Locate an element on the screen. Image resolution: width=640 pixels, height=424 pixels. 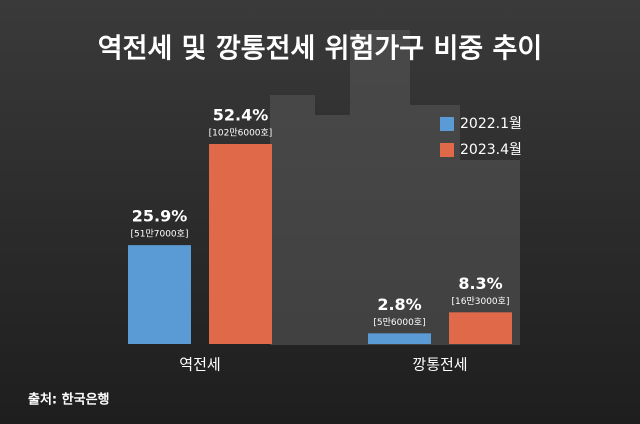
value-label: 25.9% is located at coordinates (160, 216).